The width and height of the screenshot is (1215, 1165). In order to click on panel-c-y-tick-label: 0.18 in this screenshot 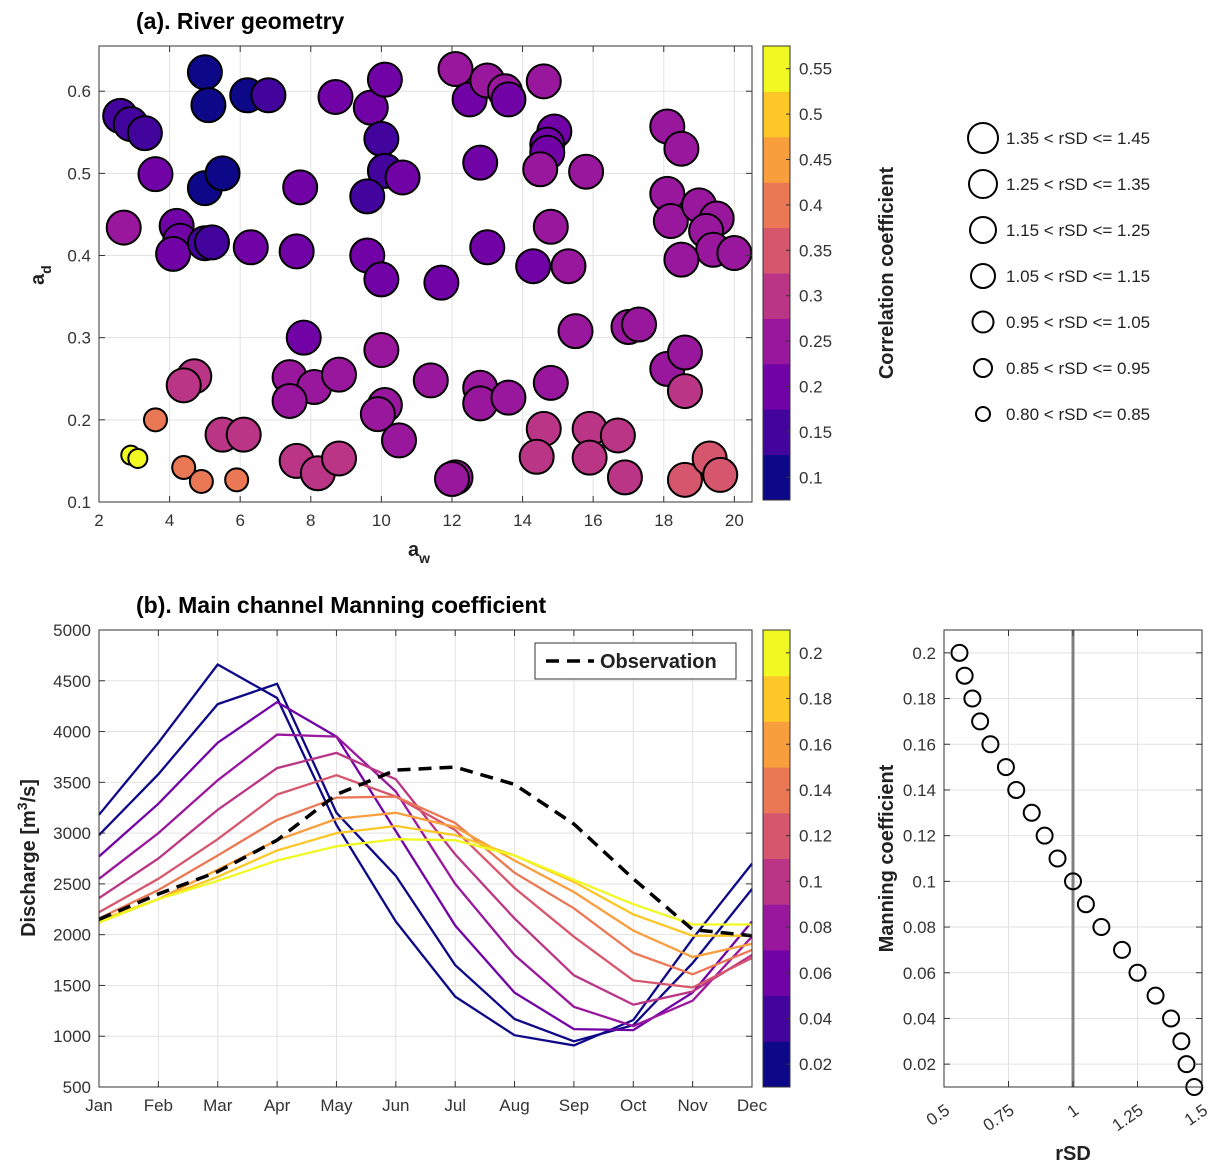, I will do `click(919, 699)`.